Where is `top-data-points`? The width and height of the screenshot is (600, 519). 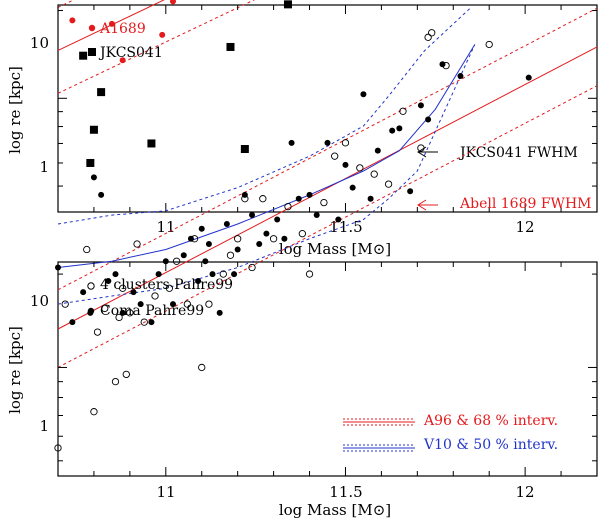
top-data-points is located at coordinates (180, 83).